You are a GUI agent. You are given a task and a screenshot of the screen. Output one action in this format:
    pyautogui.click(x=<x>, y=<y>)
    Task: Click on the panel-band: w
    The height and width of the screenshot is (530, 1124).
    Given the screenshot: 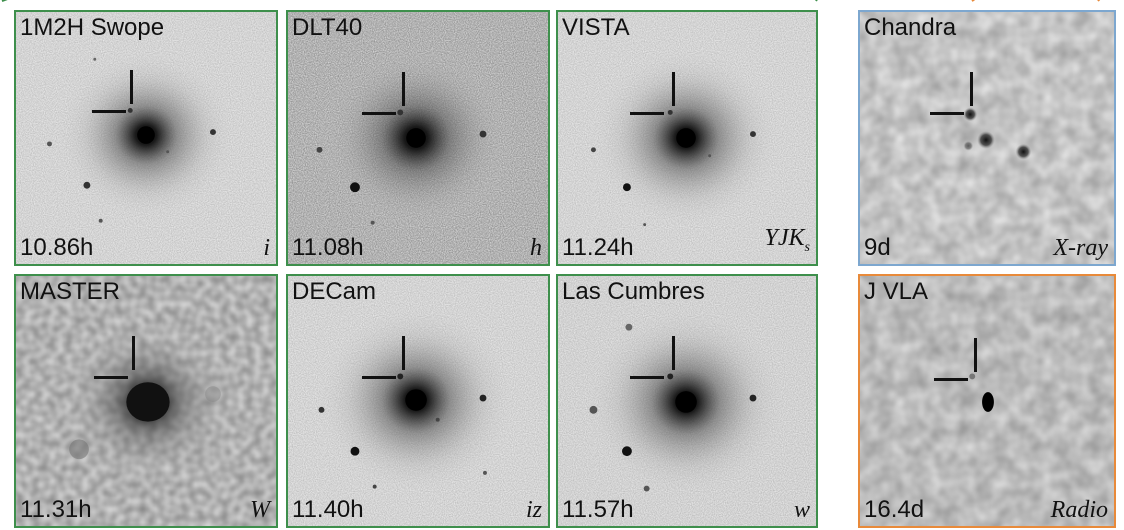 What is the action you would take?
    pyautogui.click(x=801, y=510)
    